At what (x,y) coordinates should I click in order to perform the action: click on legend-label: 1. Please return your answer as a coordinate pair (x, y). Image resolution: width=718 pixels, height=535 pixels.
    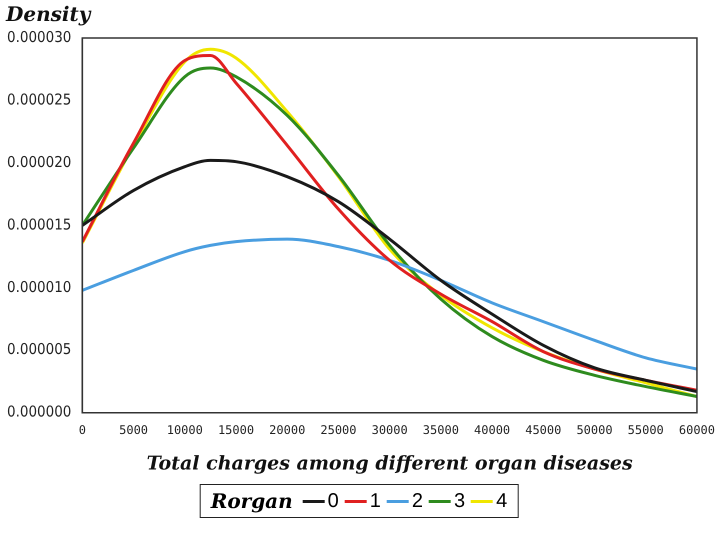
    Looking at the image, I should click on (374, 501).